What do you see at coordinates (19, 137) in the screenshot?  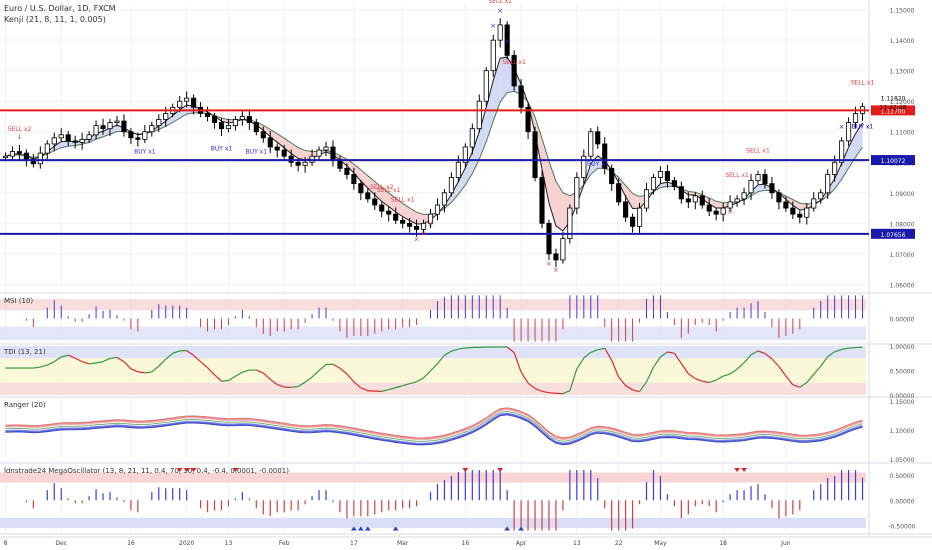 I see `signal-arrow: ↓` at bounding box center [19, 137].